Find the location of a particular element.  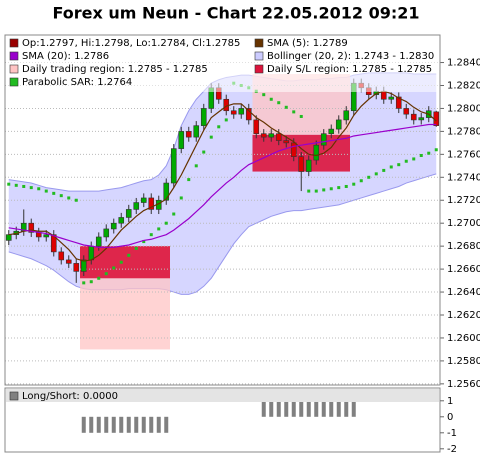

legend-box is located at coordinates (222, 395).